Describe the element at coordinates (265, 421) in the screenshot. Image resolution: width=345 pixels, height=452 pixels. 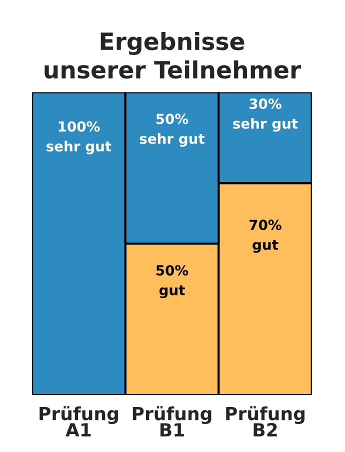
I see `x-tick-label: Prüfung B2` at that location.